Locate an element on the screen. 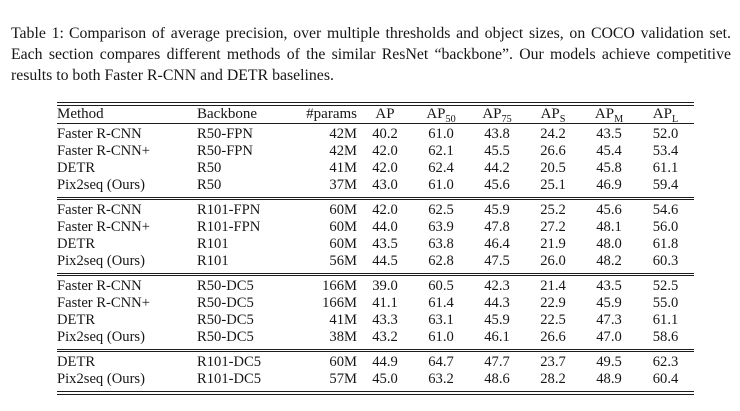 The image size is (740, 411). cell-aps: 24.2 is located at coordinates (553, 133).